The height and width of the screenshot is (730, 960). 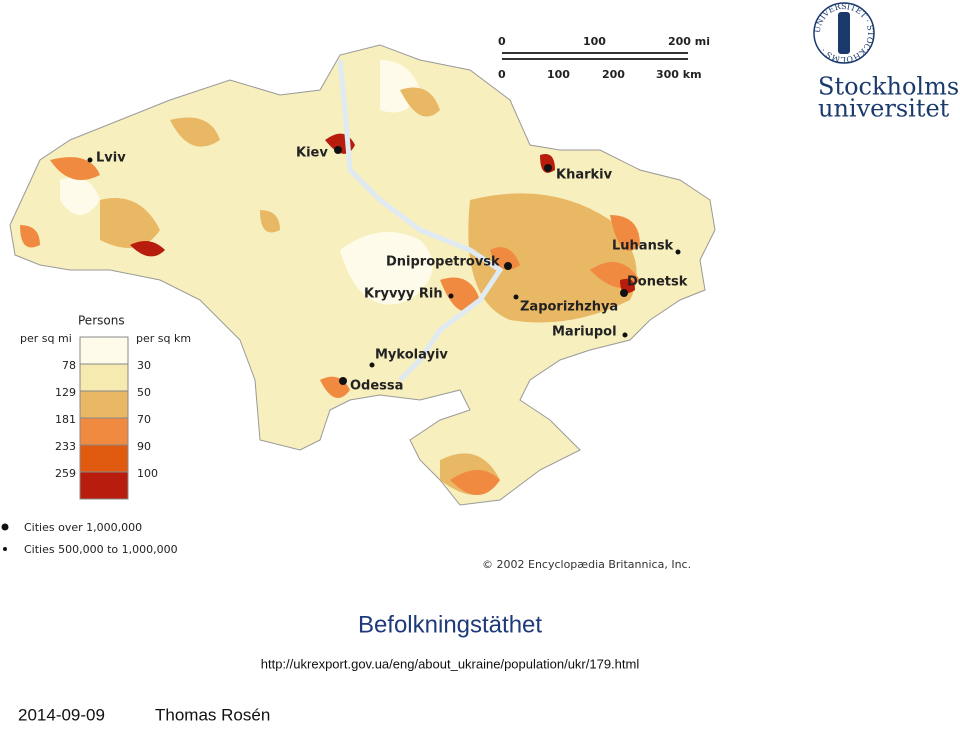 What do you see at coordinates (144, 392) in the screenshot?
I see `legend-value: 50` at bounding box center [144, 392].